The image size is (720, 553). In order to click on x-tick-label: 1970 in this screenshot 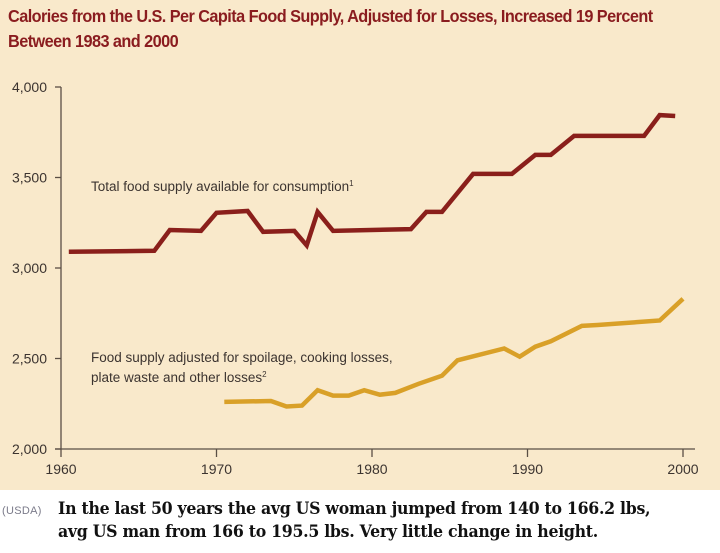, I will do `click(216, 469)`.